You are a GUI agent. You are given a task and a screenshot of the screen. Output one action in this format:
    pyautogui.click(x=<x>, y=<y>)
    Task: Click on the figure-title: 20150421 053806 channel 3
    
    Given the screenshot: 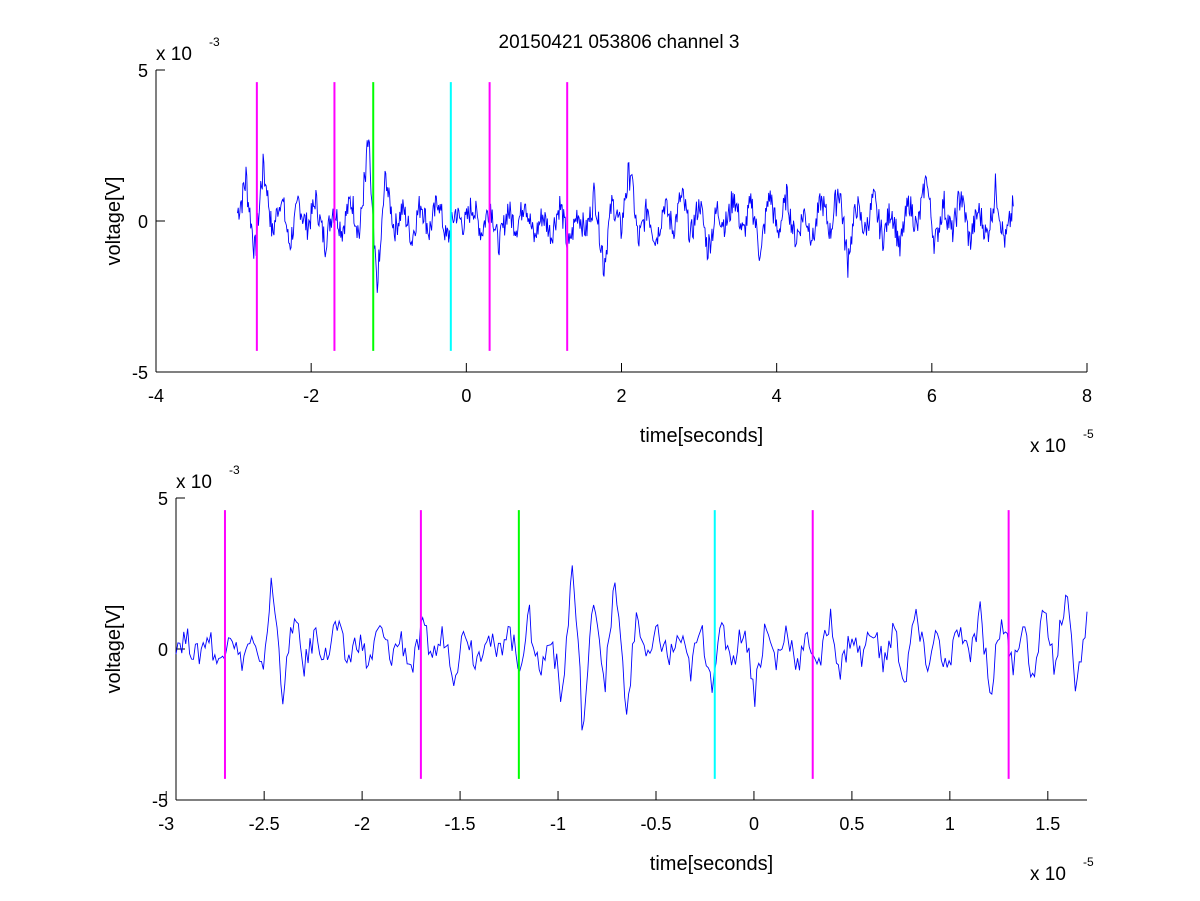 What is the action you would take?
    pyautogui.click(x=619, y=42)
    